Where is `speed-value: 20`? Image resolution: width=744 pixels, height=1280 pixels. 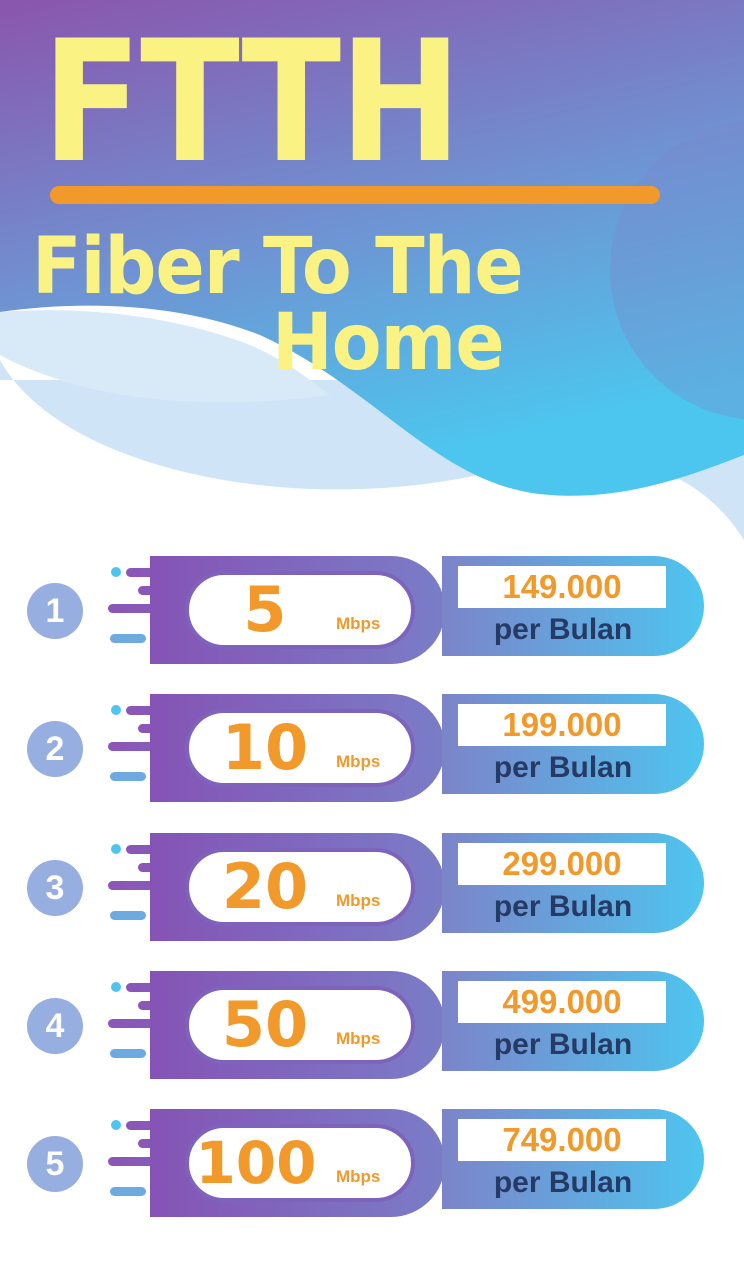 speed-value: 20 is located at coordinates (265, 886).